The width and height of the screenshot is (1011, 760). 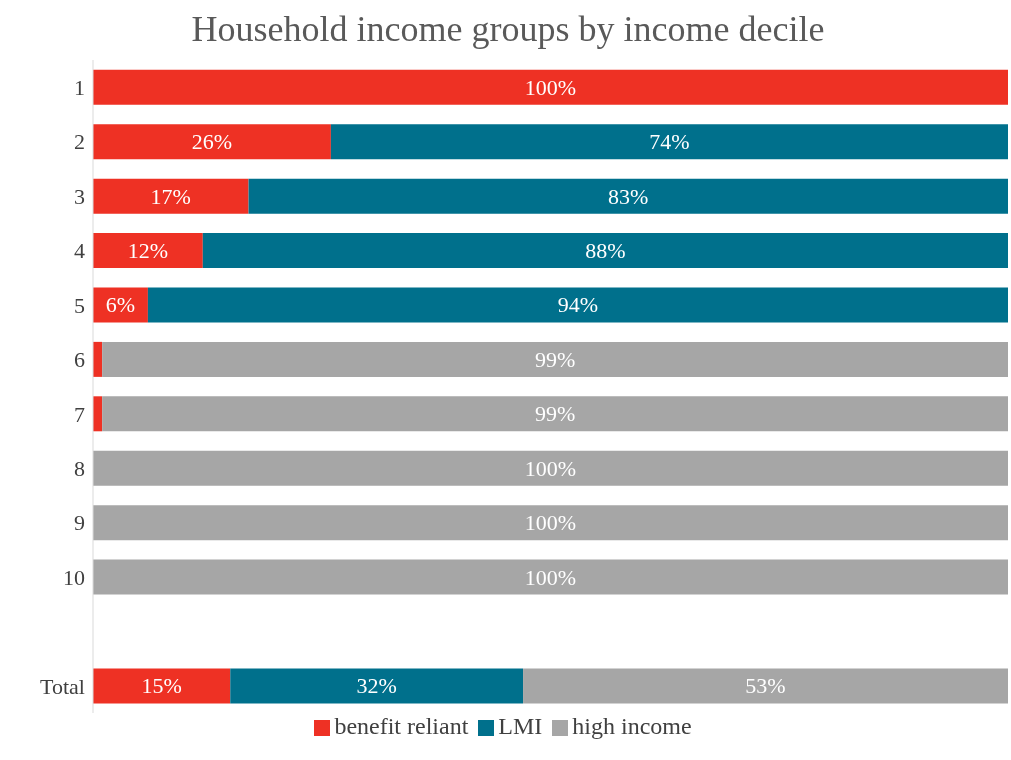 What do you see at coordinates (79, 414) in the screenshot?
I see `y-tick-label: 7` at bounding box center [79, 414].